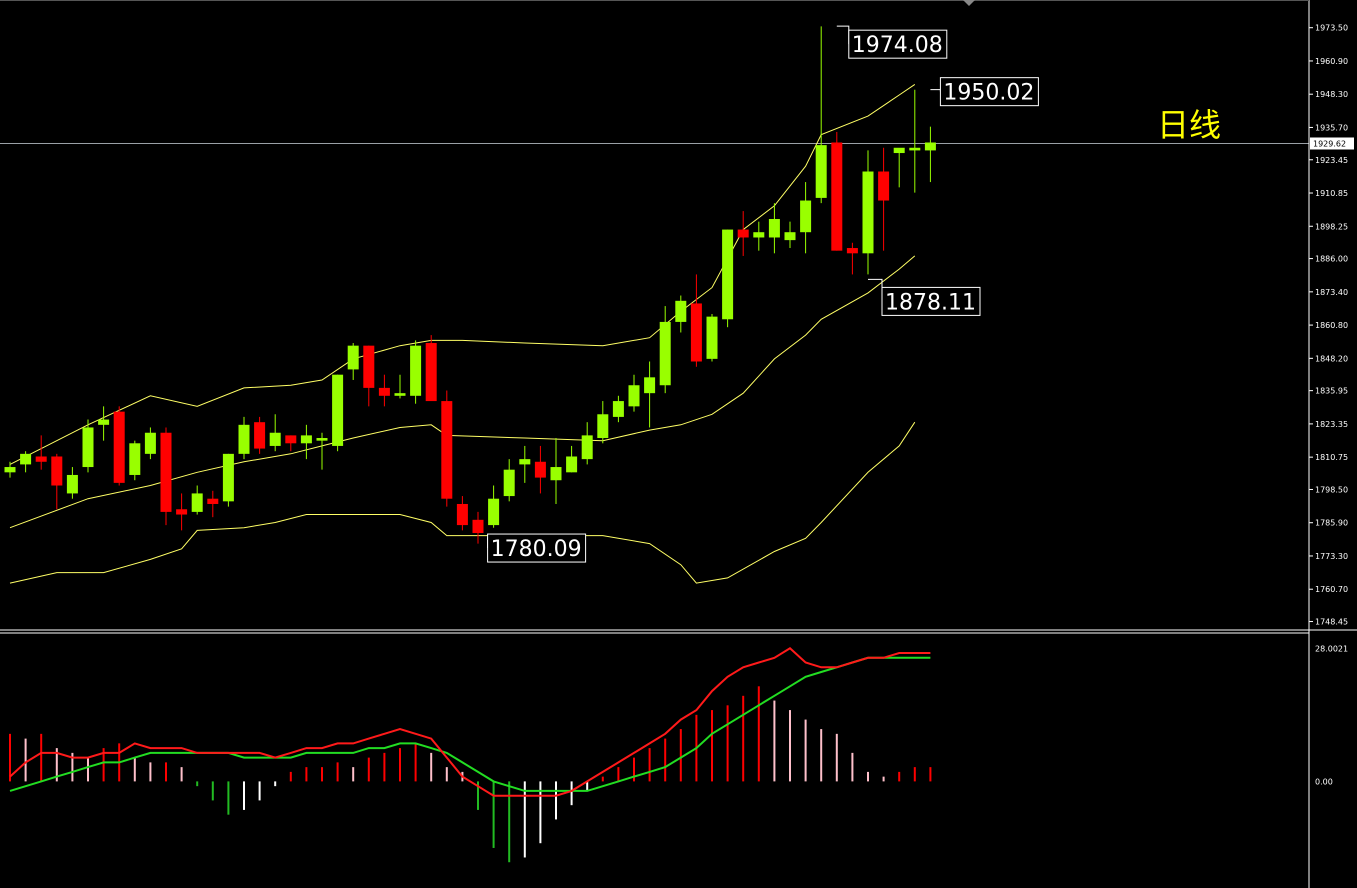 The width and height of the screenshot is (1357, 888). I want to click on current-price-box, so click(1332, 143).